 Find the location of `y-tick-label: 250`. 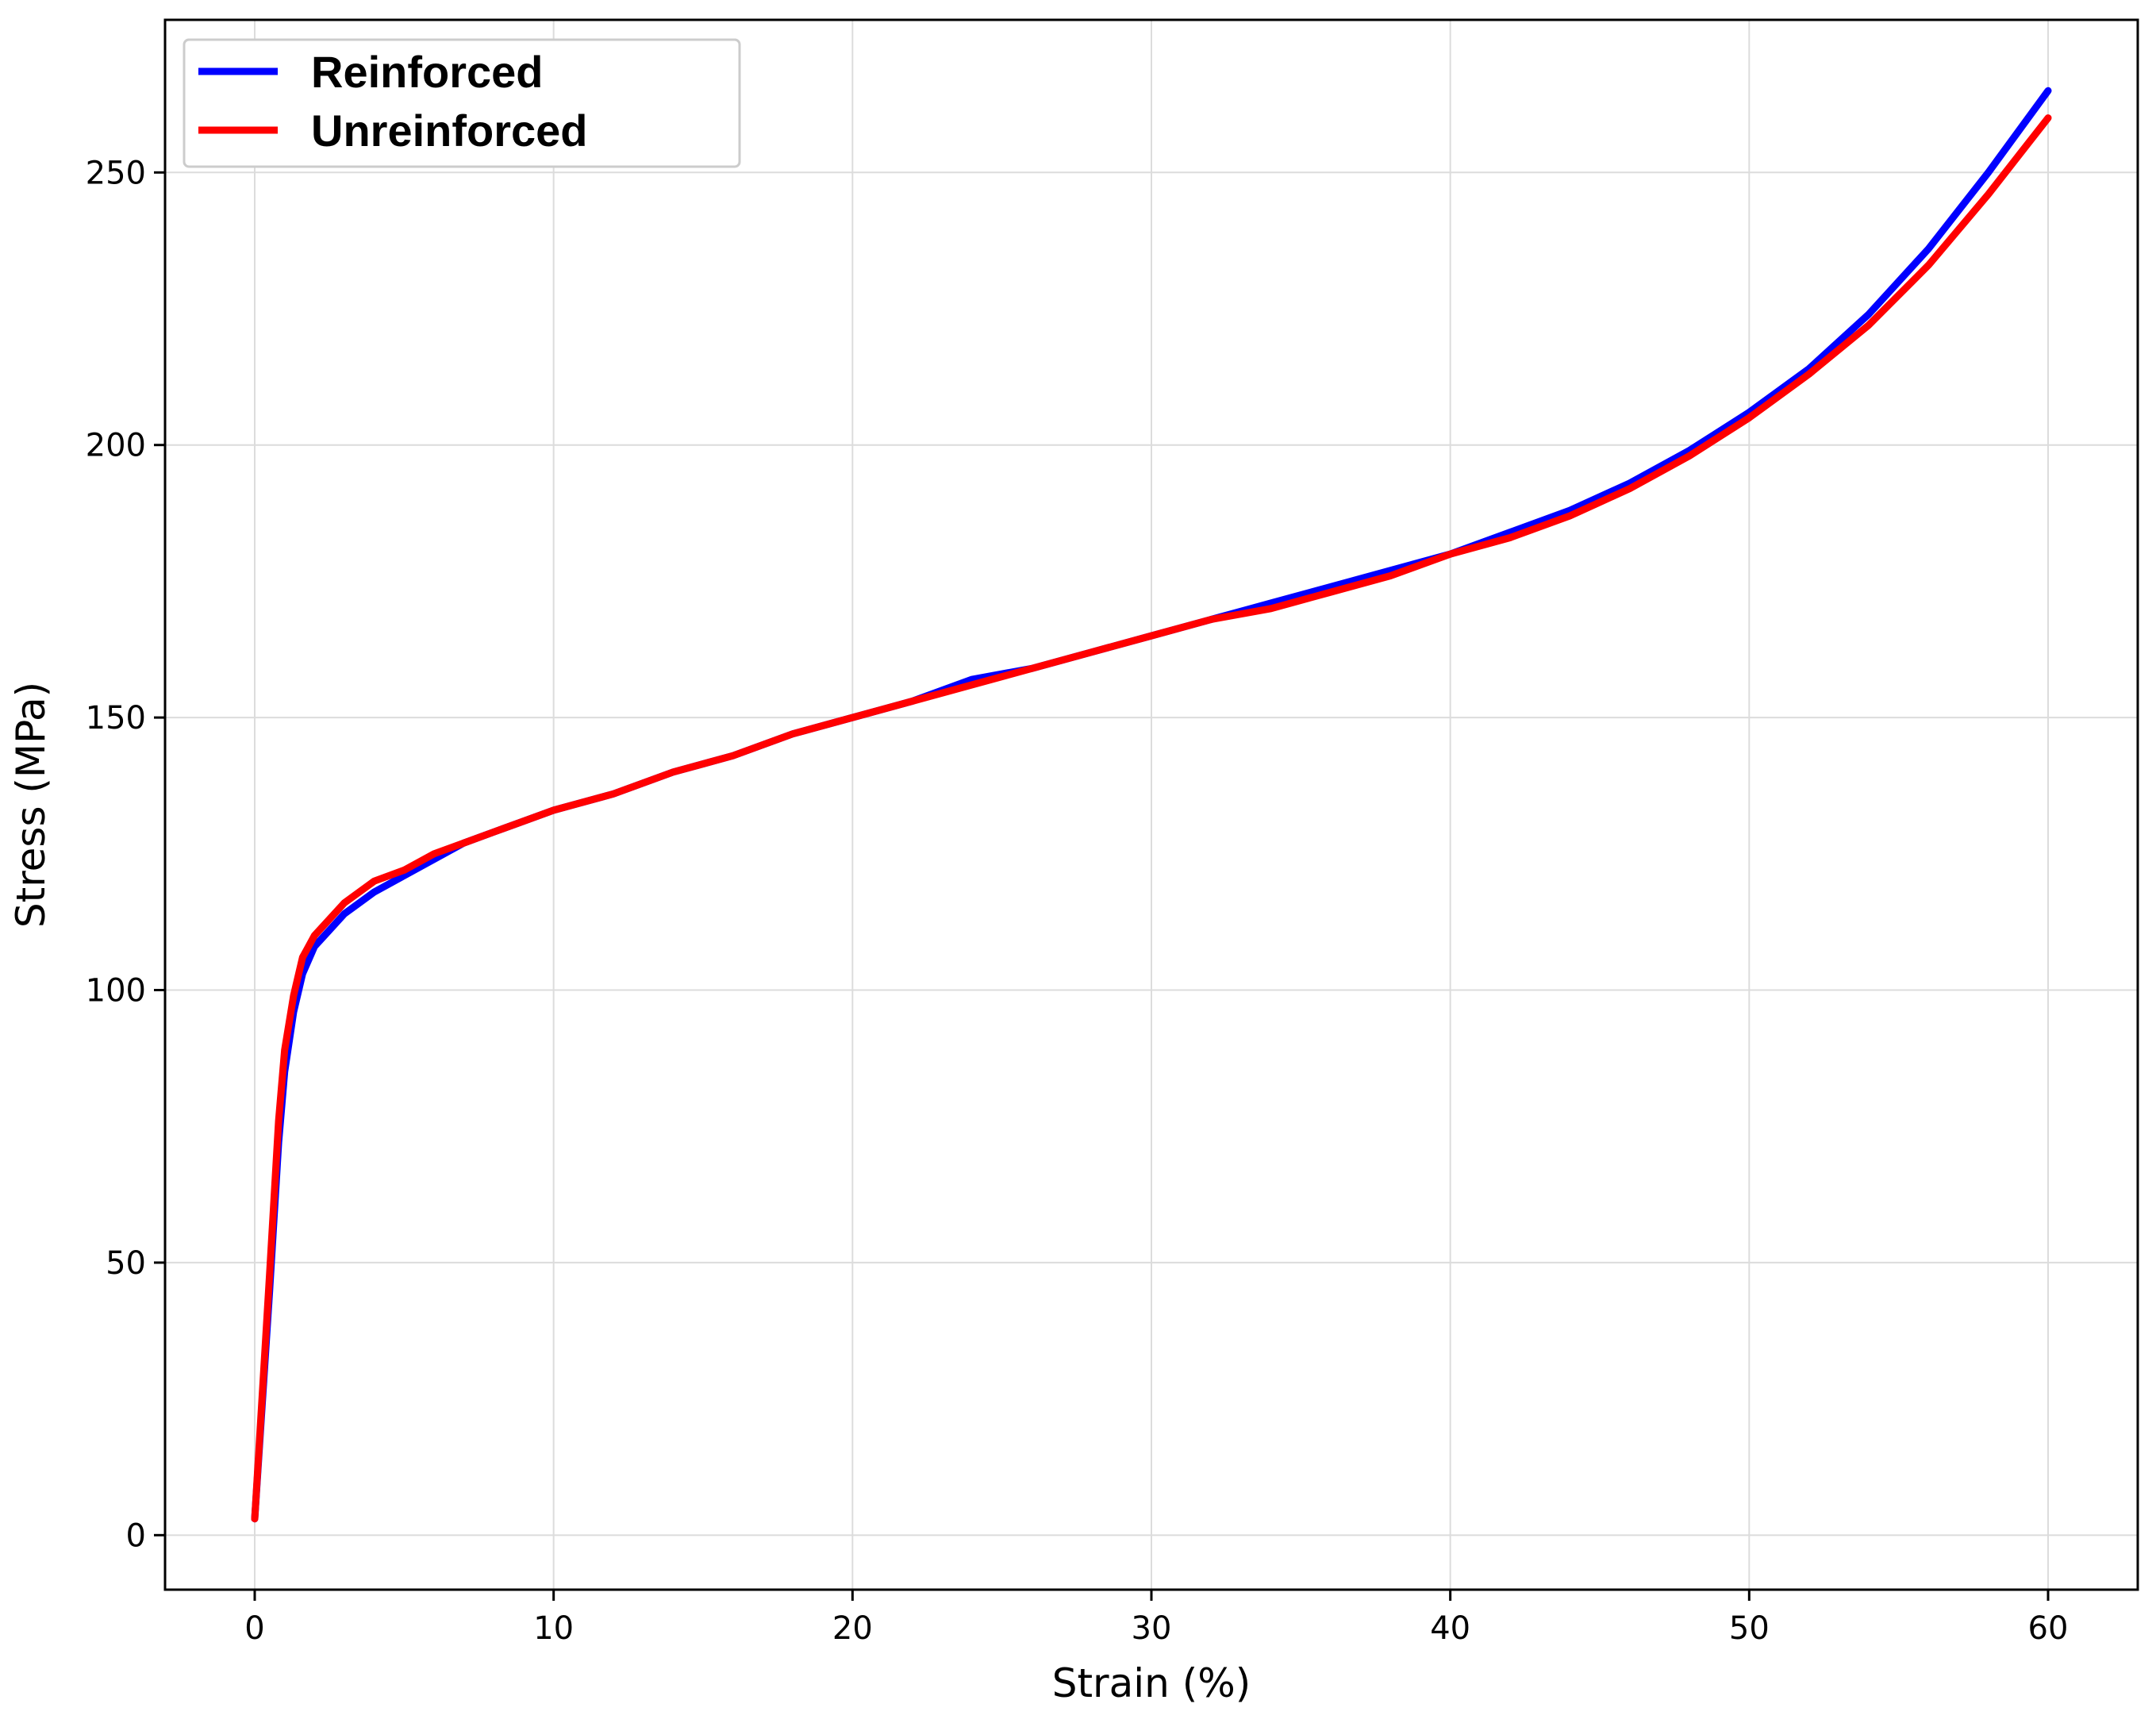

y-tick-label: 250 is located at coordinates (116, 173).